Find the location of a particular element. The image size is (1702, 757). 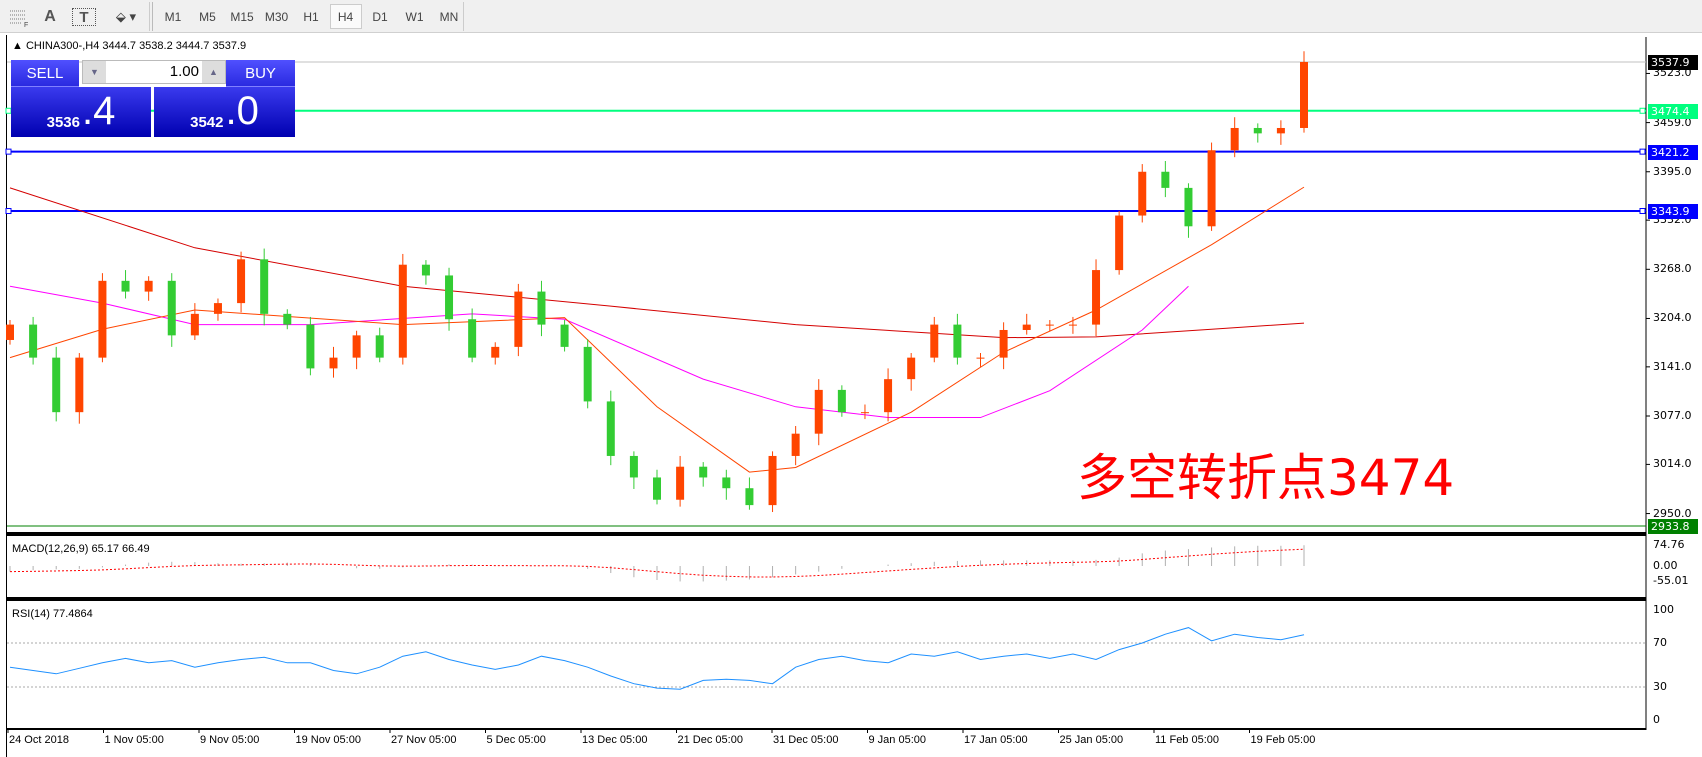

timeframe-h4: H4 is located at coordinates (345, 16).